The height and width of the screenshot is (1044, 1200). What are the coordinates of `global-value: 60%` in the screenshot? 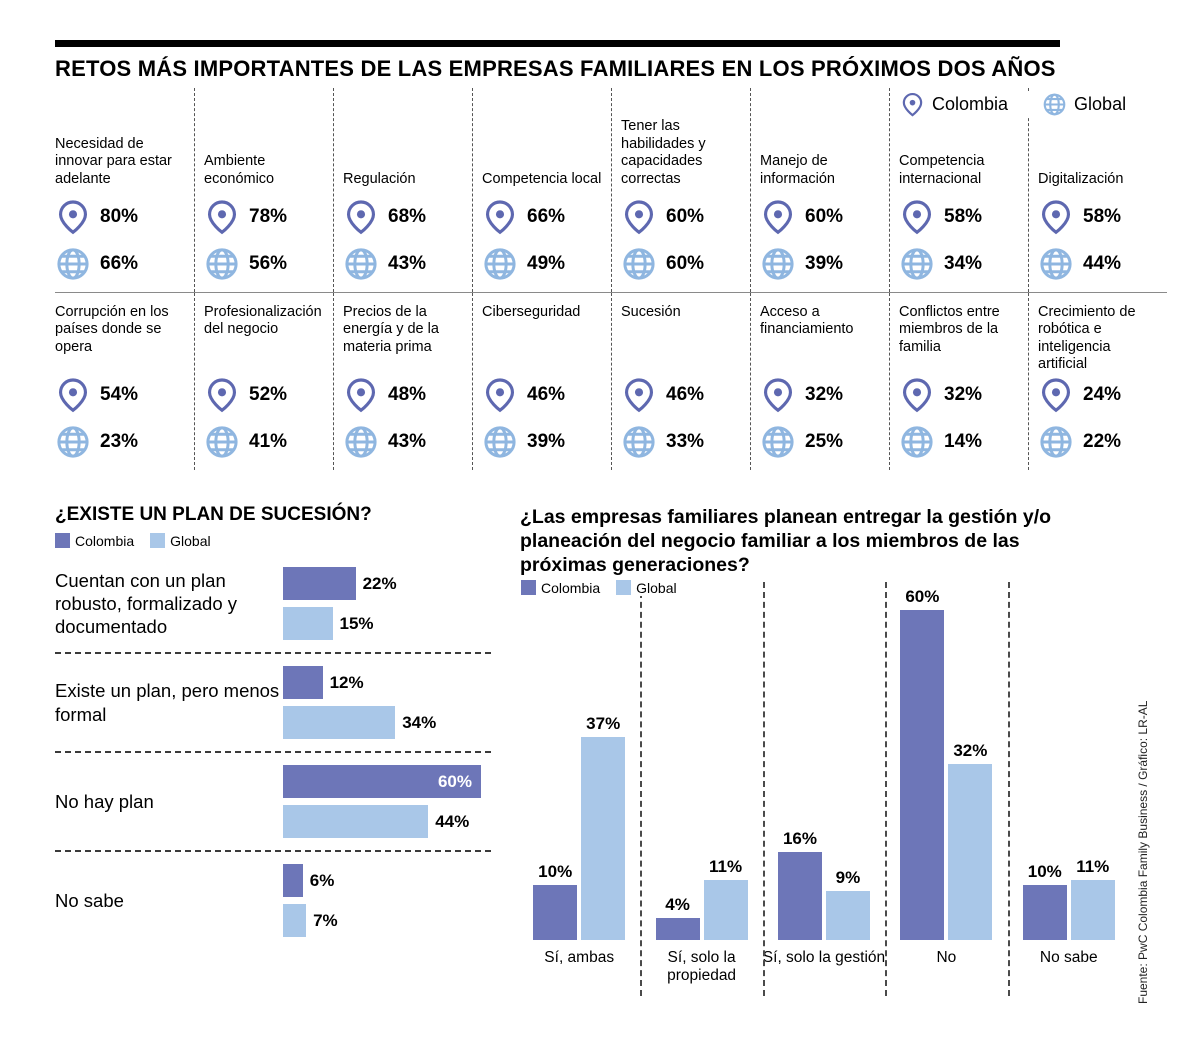 It's located at (685, 263).